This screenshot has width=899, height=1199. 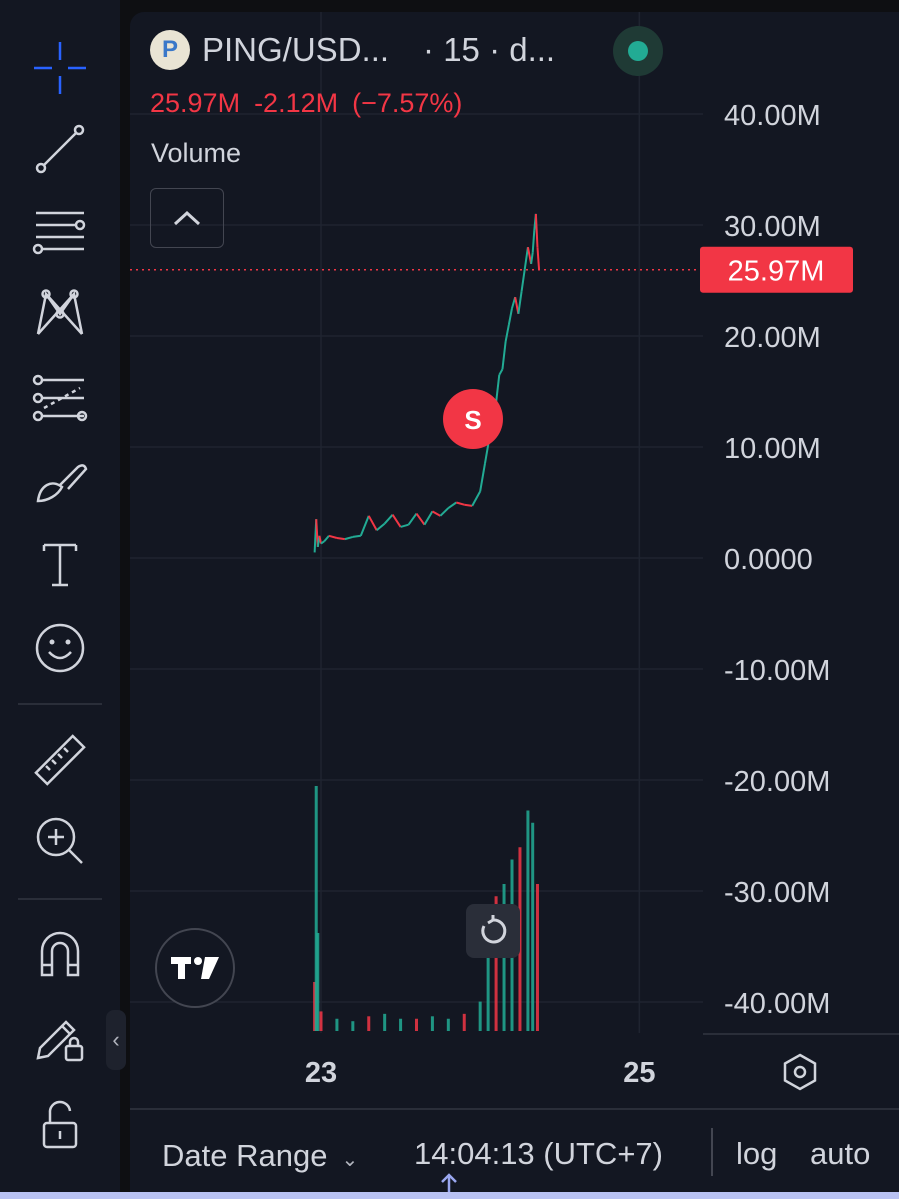 I want to click on y-tick-label: 30.00M, so click(x=772, y=227).